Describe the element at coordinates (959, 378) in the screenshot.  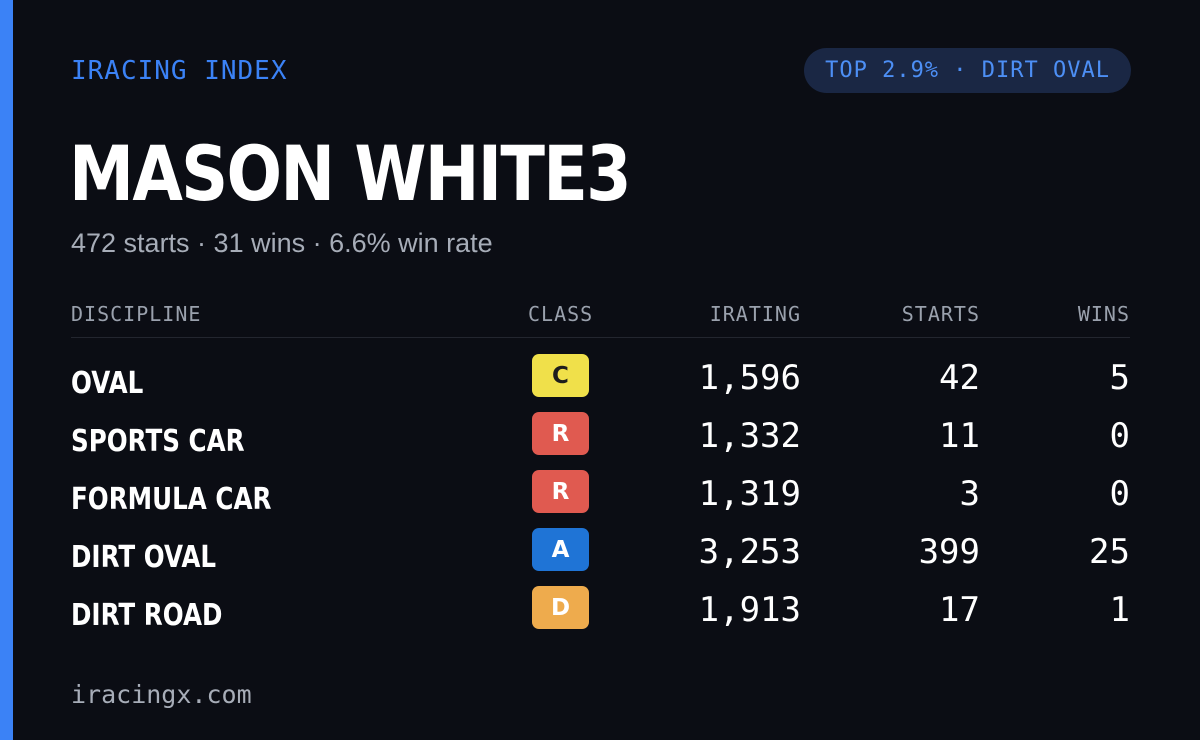
I see `starts-value: 42` at that location.